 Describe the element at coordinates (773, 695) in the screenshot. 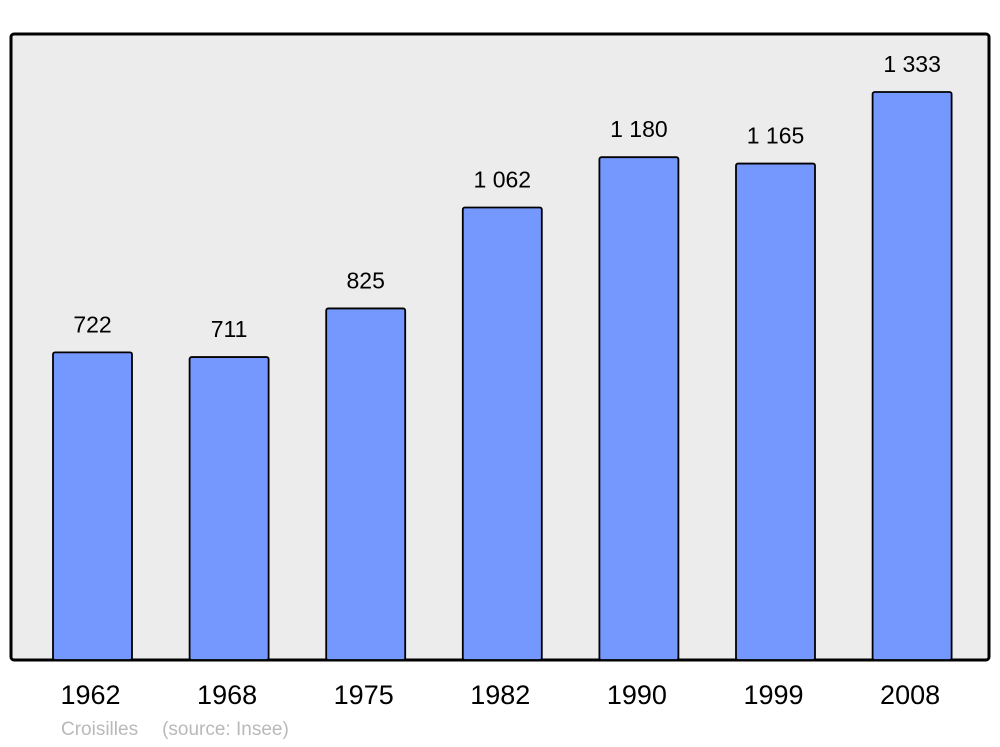

I see `x-tick-label-1999: 1999` at that location.